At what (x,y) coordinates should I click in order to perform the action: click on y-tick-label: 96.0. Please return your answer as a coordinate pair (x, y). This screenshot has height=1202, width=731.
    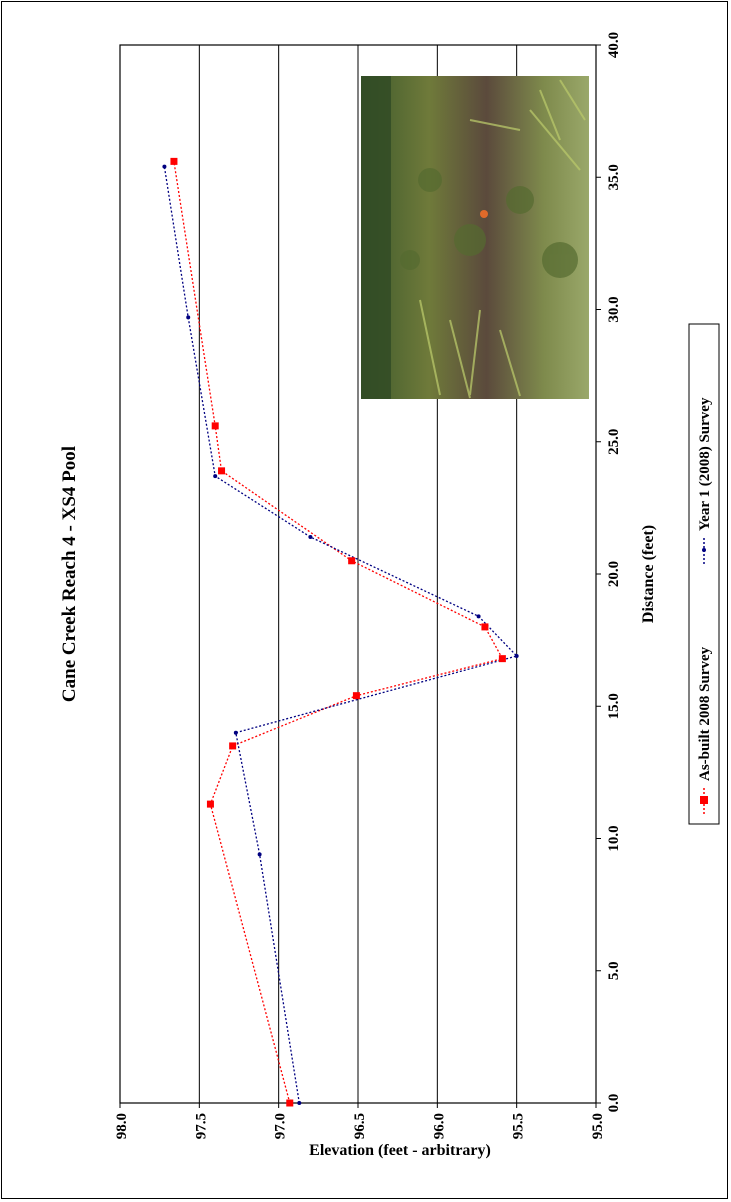
    Looking at the image, I should click on (439, 1126).